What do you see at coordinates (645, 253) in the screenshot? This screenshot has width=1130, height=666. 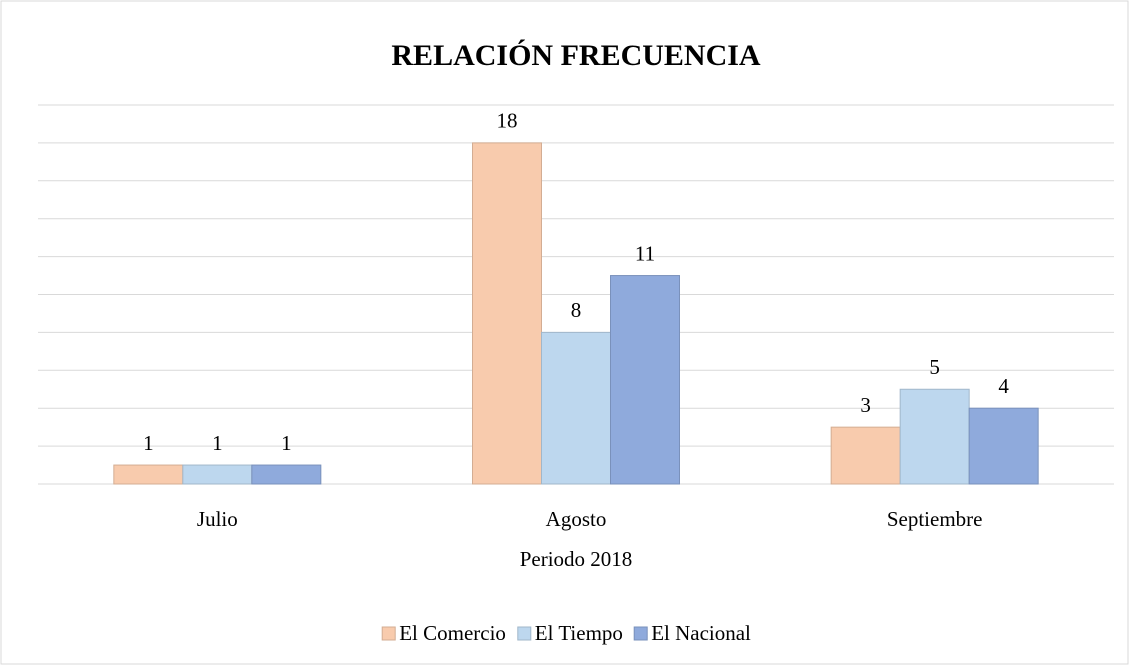 I see `data-label: 11` at bounding box center [645, 253].